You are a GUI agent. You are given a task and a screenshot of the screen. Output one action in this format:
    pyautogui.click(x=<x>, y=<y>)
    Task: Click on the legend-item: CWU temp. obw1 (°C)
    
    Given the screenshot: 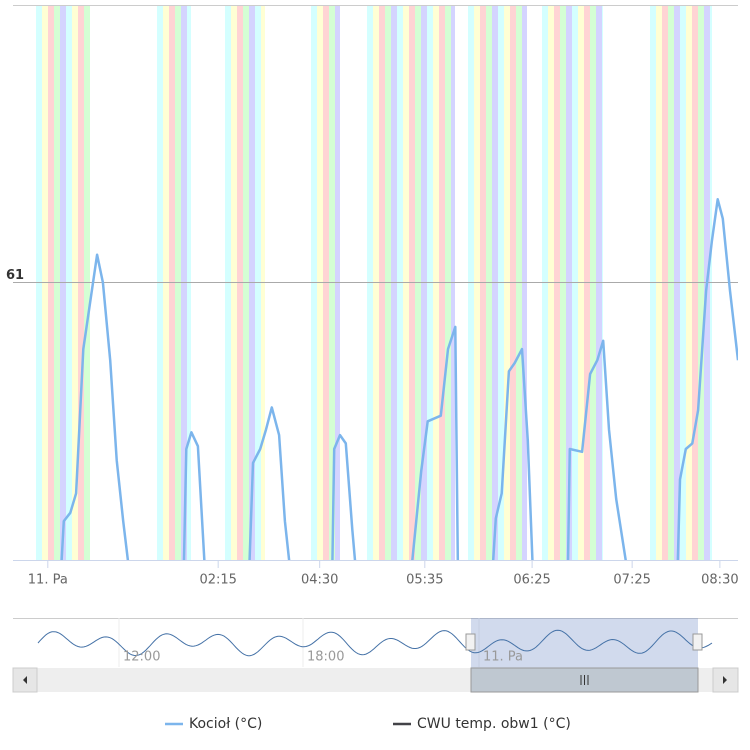 What is the action you would take?
    pyautogui.click(x=482, y=724)
    